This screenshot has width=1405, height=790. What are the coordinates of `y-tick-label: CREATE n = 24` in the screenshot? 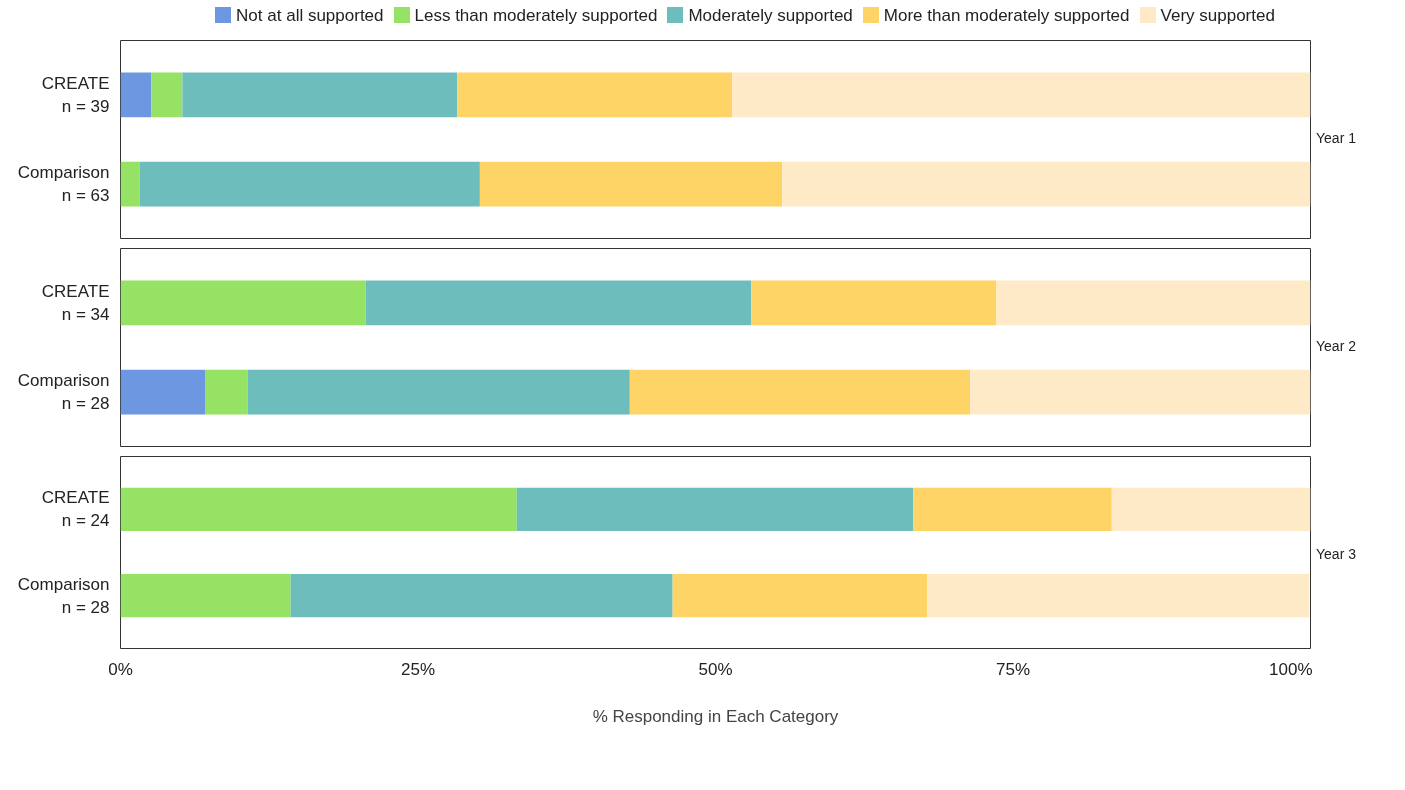 It's located at (75, 509).